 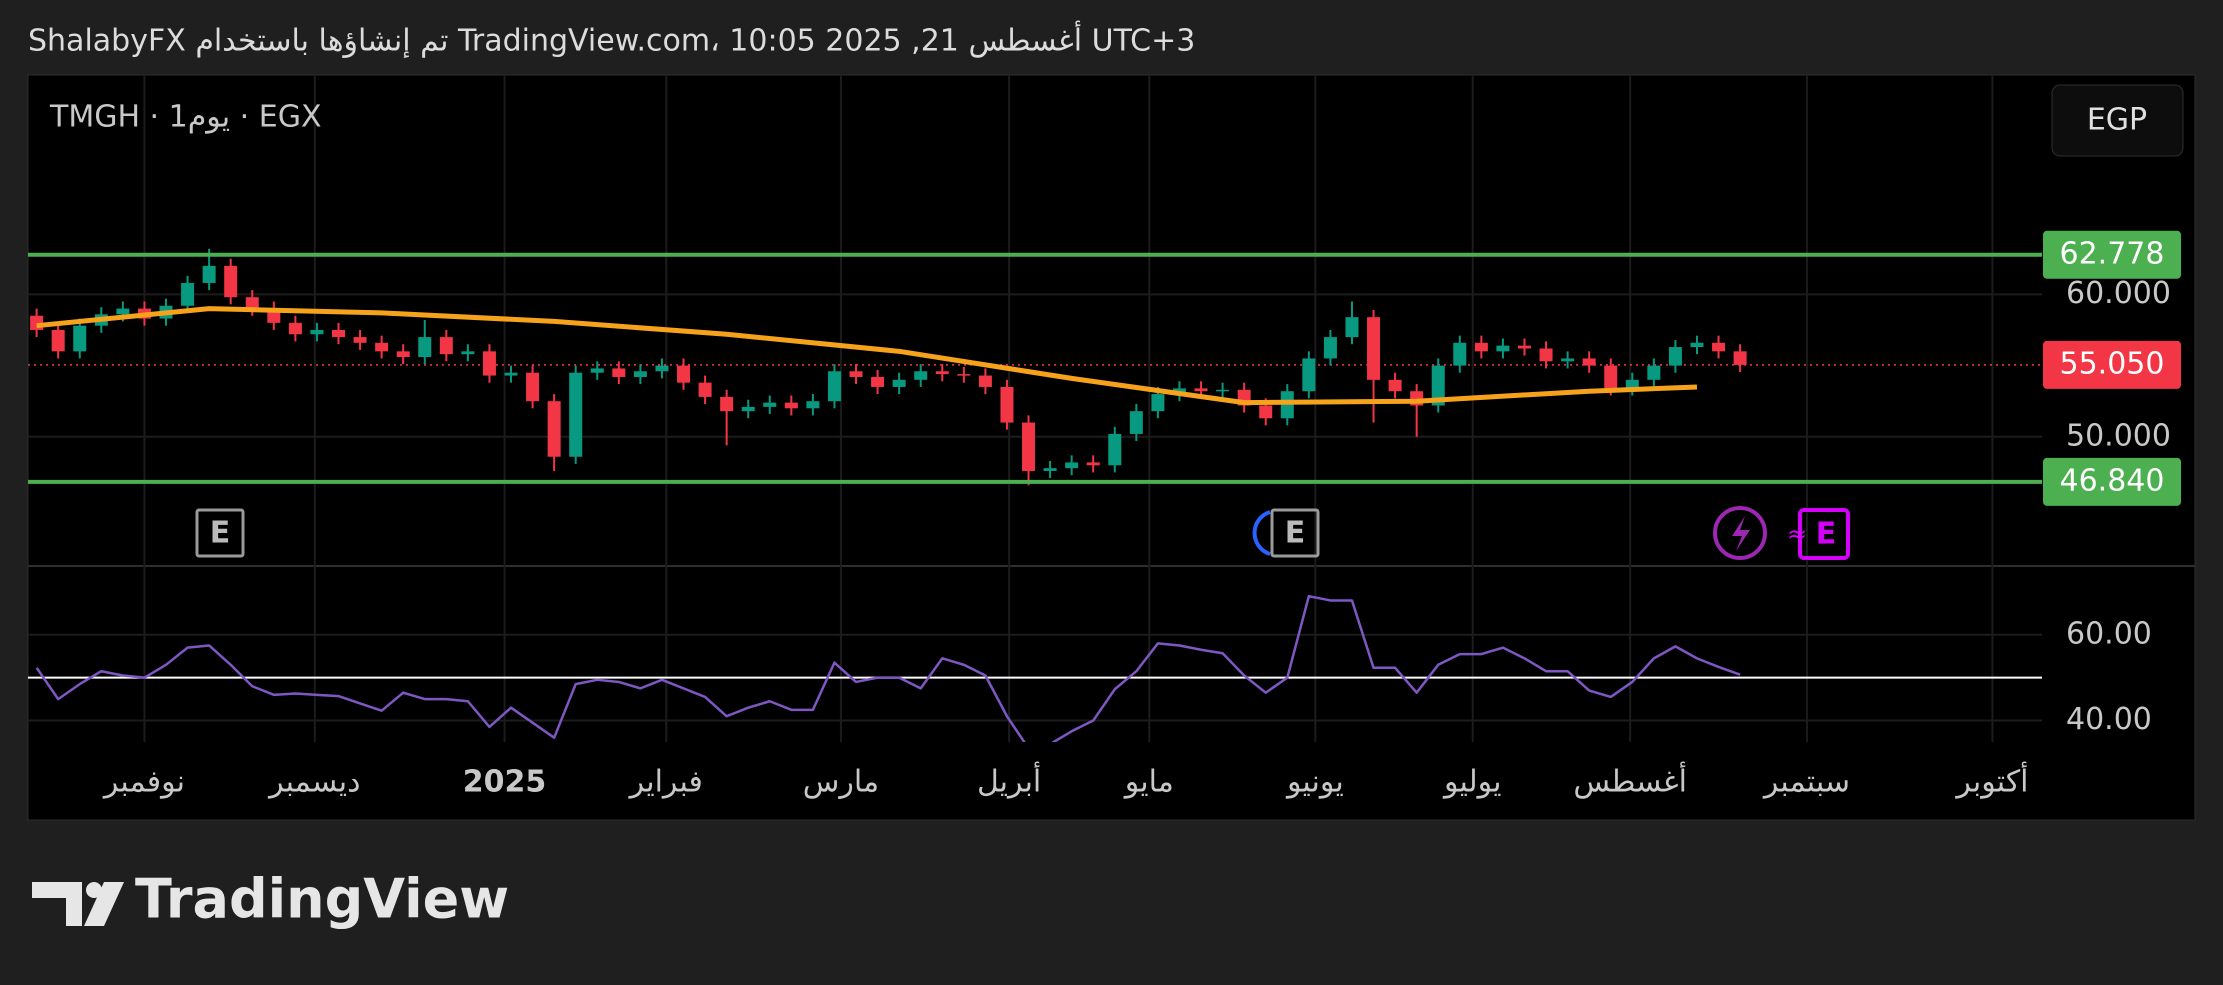 I want to click on level-label: 62.778, so click(x=2112, y=253).